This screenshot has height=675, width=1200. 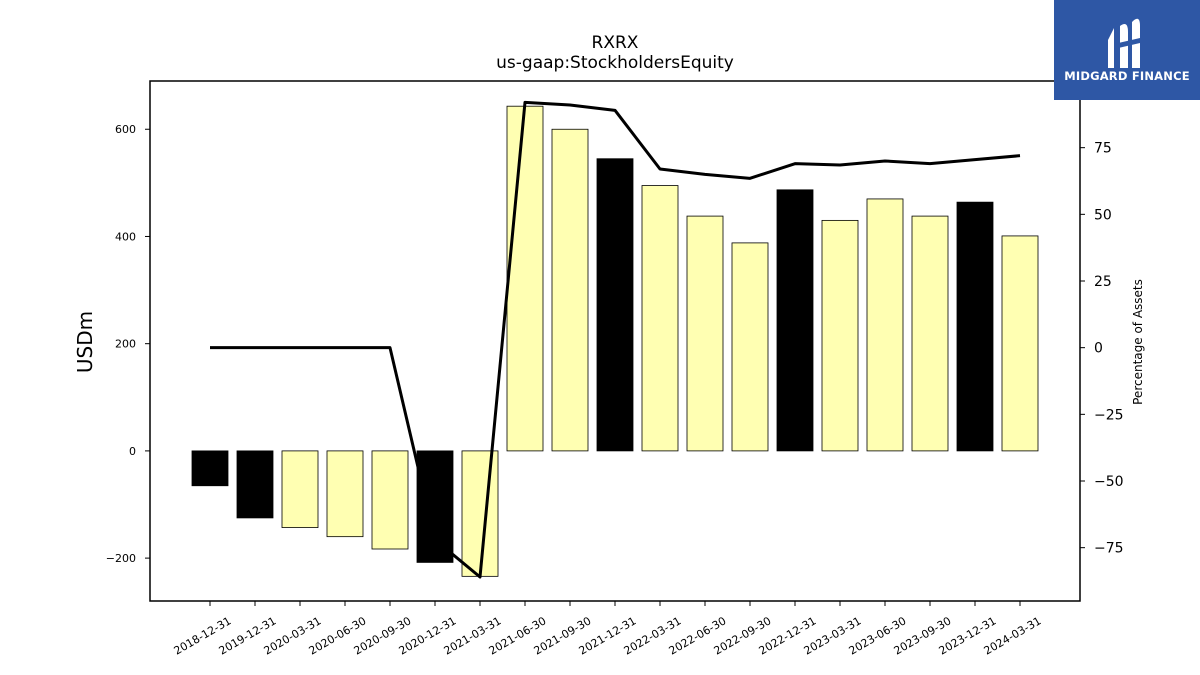 I want to click on y2-tick-label: −75, so click(x=1109, y=549).